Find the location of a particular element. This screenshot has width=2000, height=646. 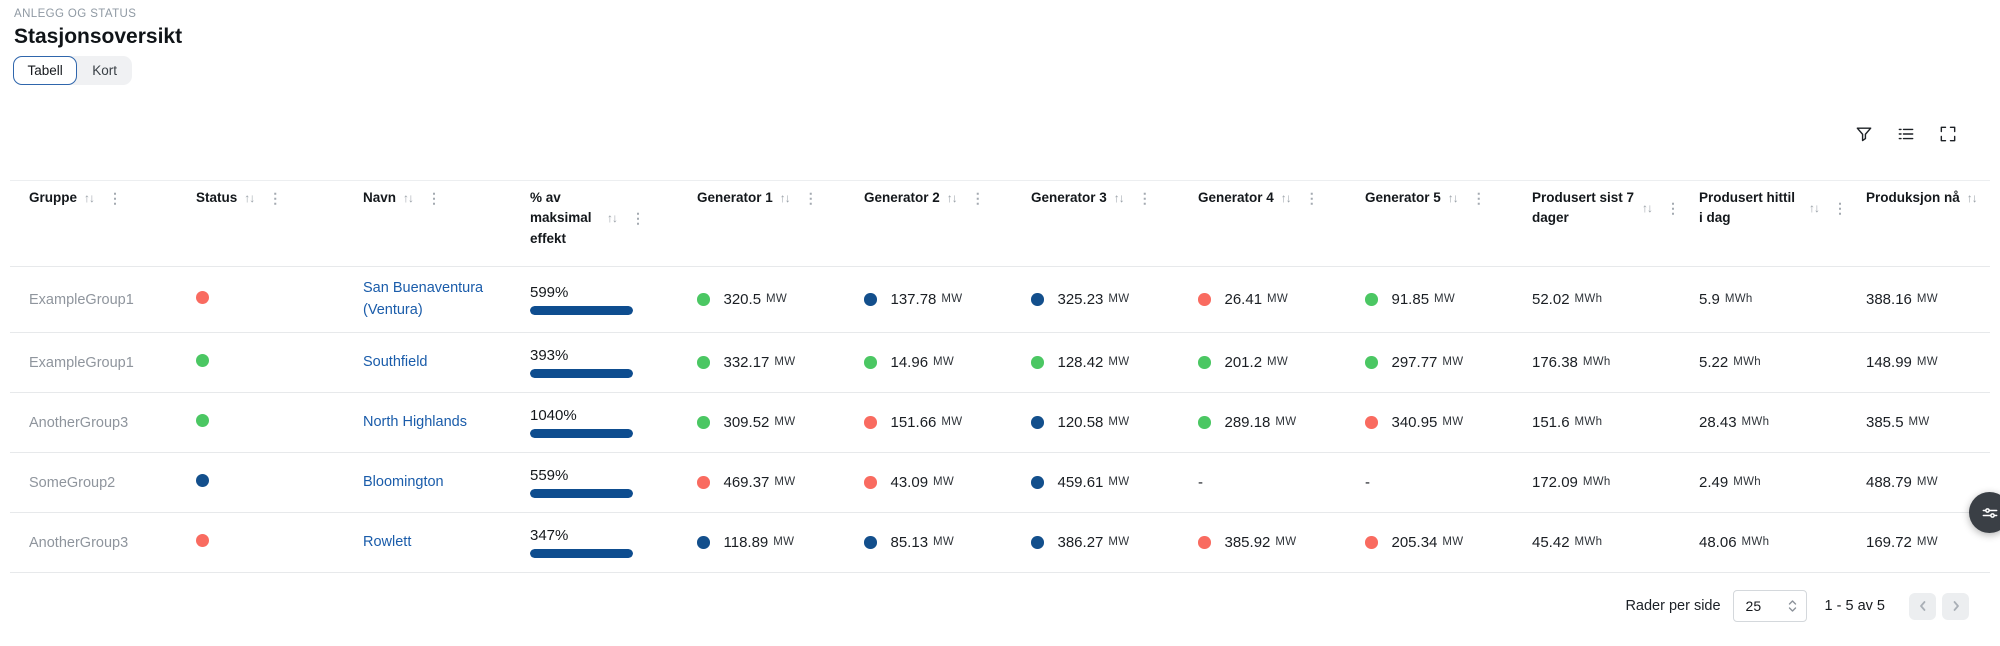

produced-last-7-days-cell: 176.38 MWh is located at coordinates (1596, 362).